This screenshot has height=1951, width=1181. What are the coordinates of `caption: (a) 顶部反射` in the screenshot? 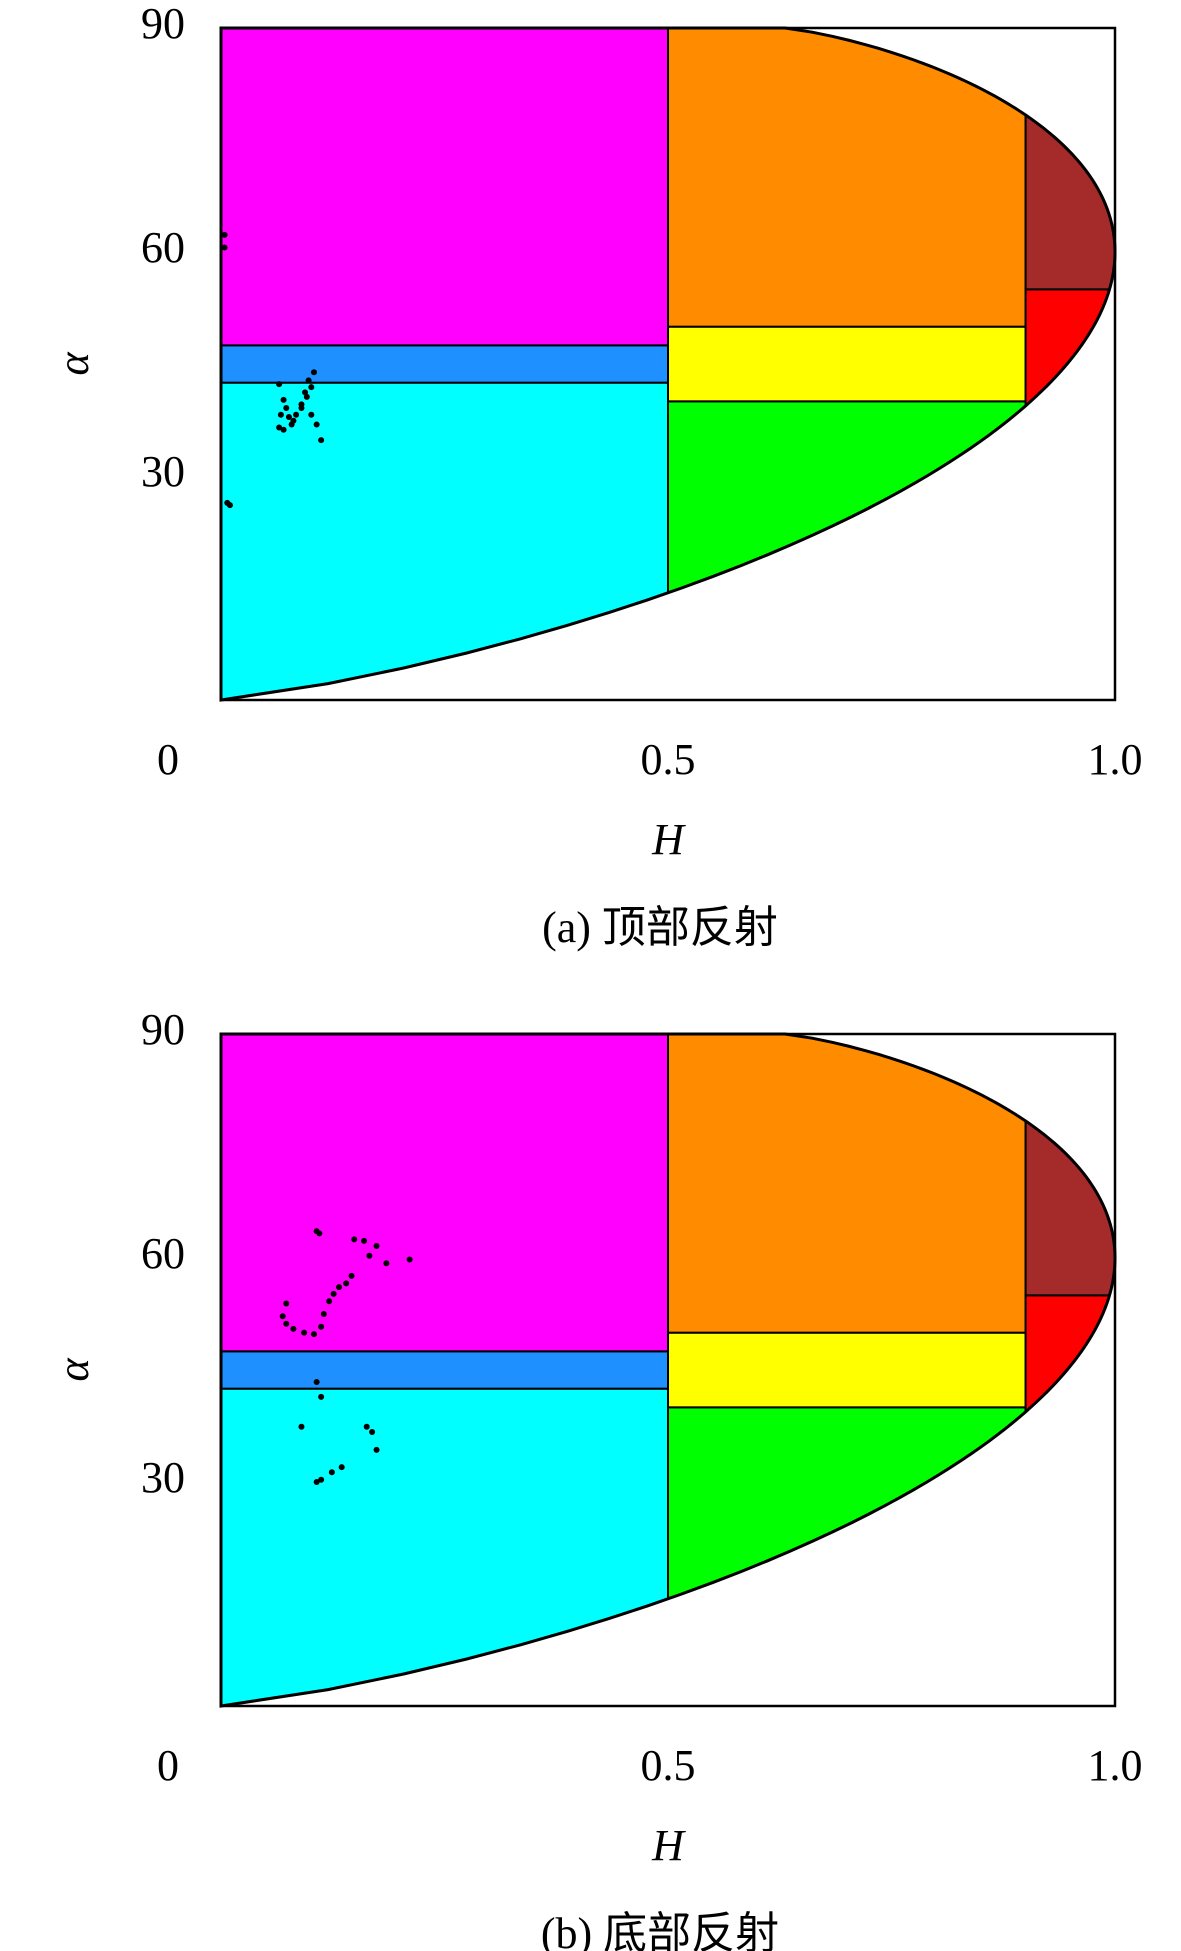 It's located at (660, 927).